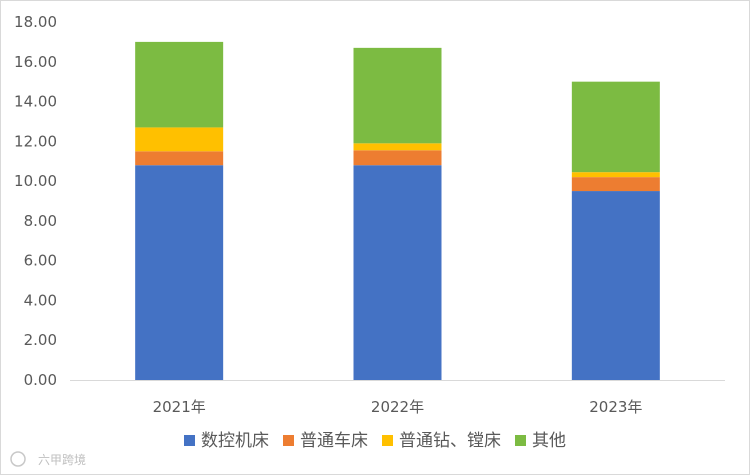  I want to click on y-tick-label: 6.00, so click(40, 261).